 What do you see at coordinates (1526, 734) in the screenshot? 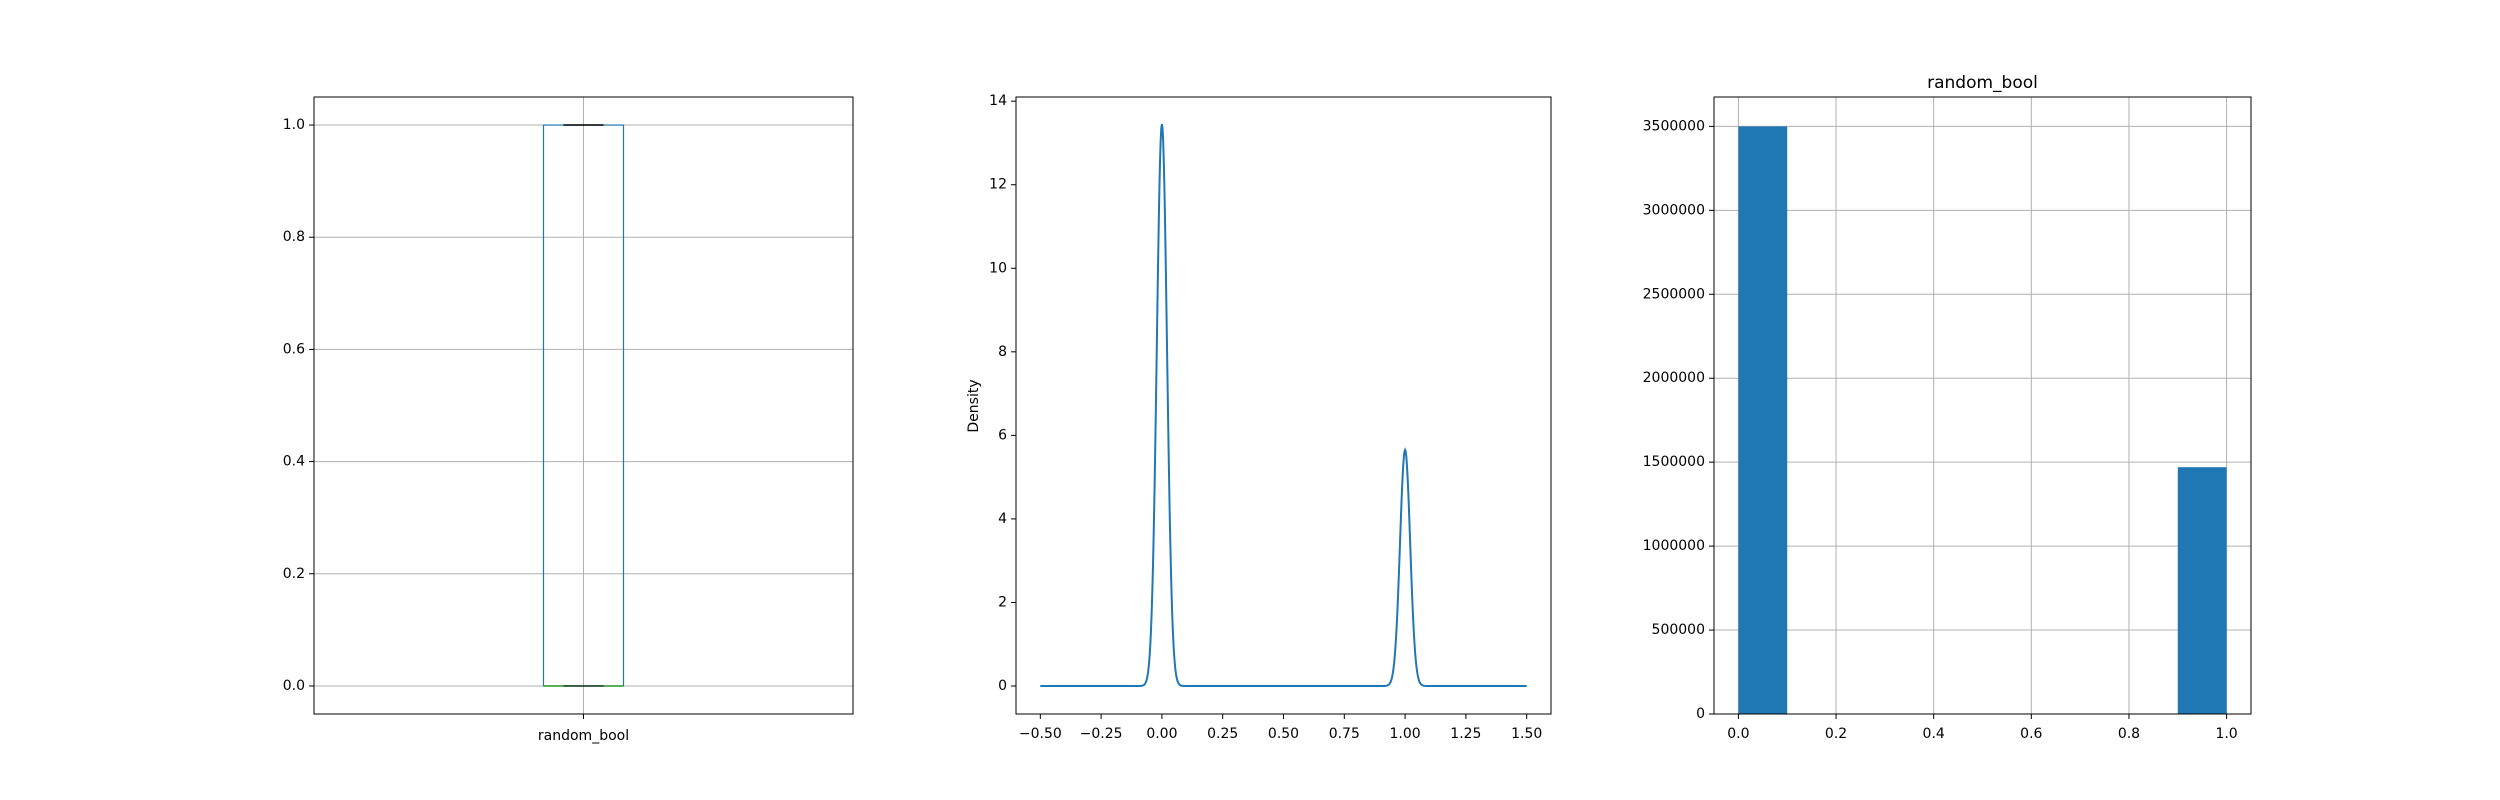
I see `density-x-tick-label: 1.50` at bounding box center [1526, 734].